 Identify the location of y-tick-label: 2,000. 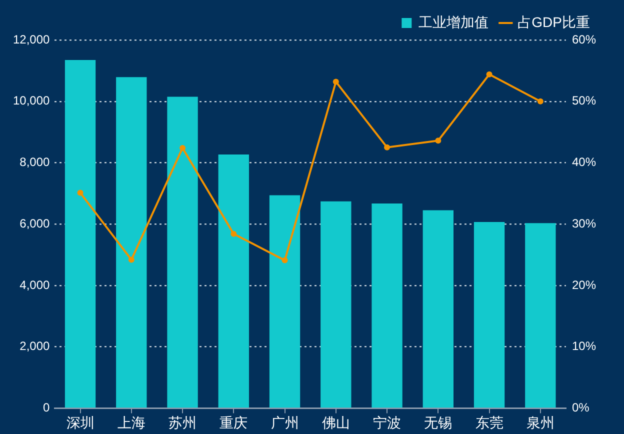
(35, 346).